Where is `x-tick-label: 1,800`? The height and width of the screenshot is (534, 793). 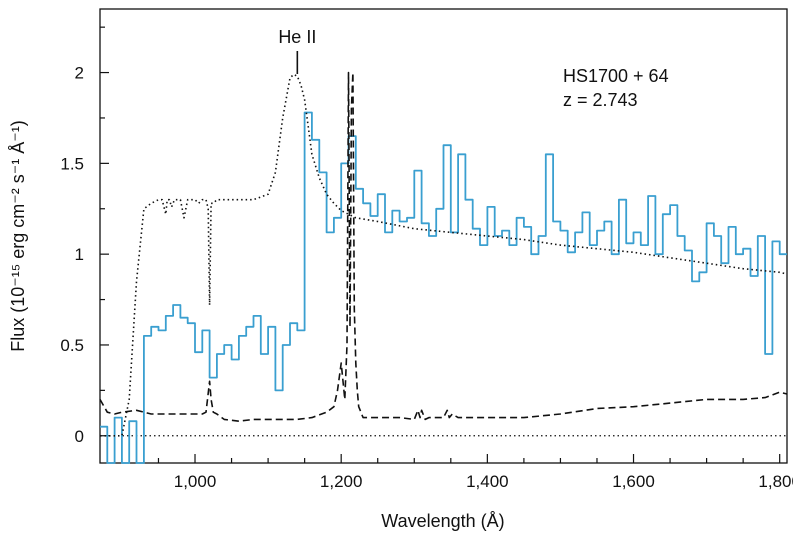 x-tick-label: 1,800 is located at coordinates (775, 481).